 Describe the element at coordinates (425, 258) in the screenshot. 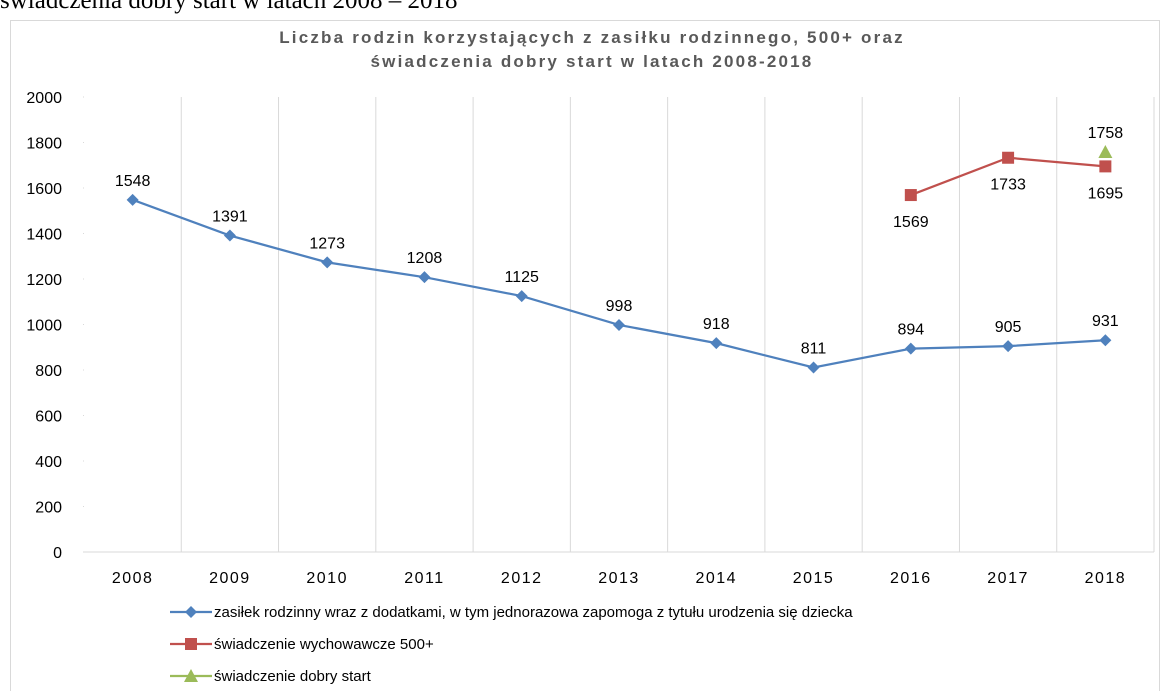

I see `data-label: 1208` at that location.